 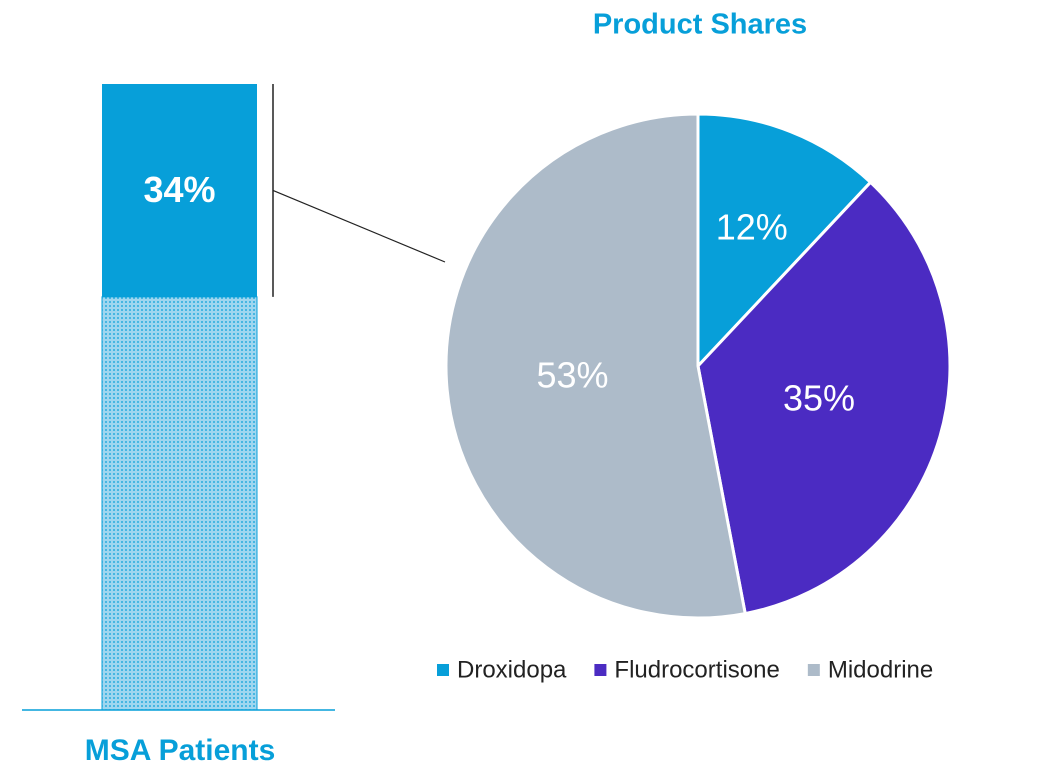 What do you see at coordinates (696, 669) in the screenshot?
I see `legend-label: Fludrocortisone` at bounding box center [696, 669].